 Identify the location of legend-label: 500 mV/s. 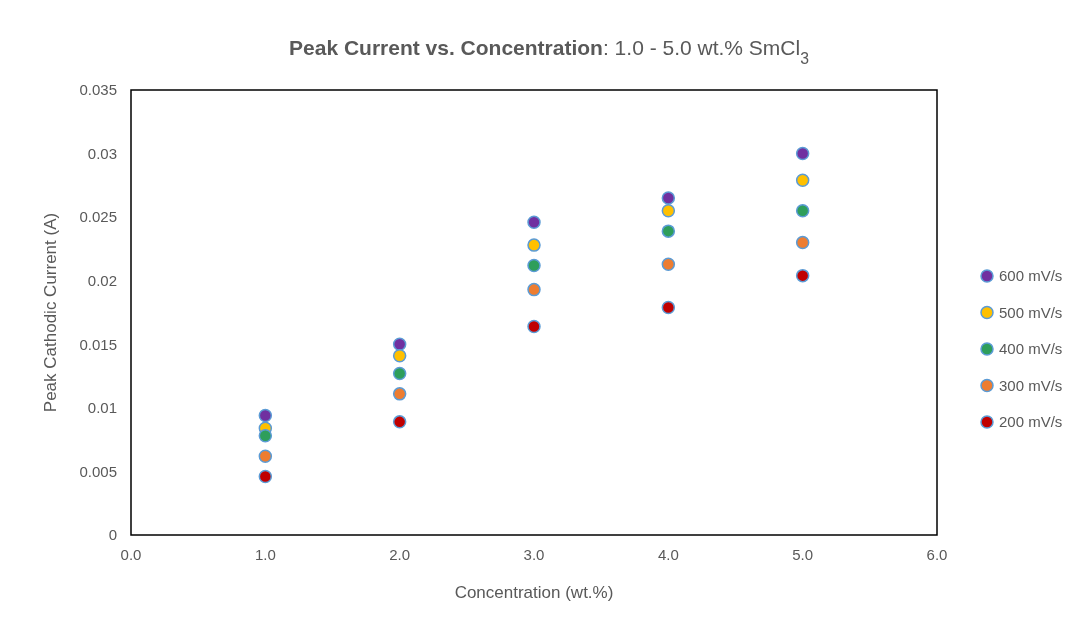
(1031, 312).